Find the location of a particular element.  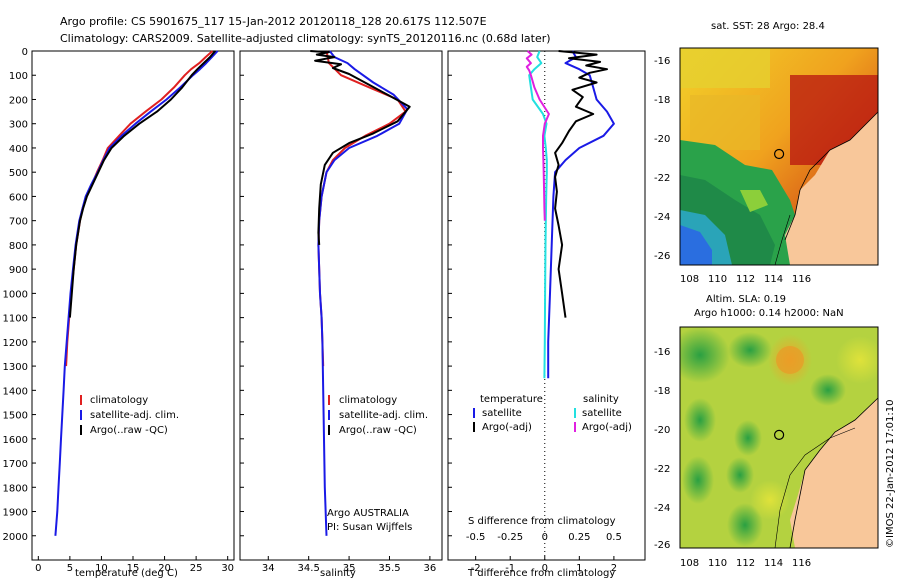

sla-map-frame is located at coordinates (779, 437).